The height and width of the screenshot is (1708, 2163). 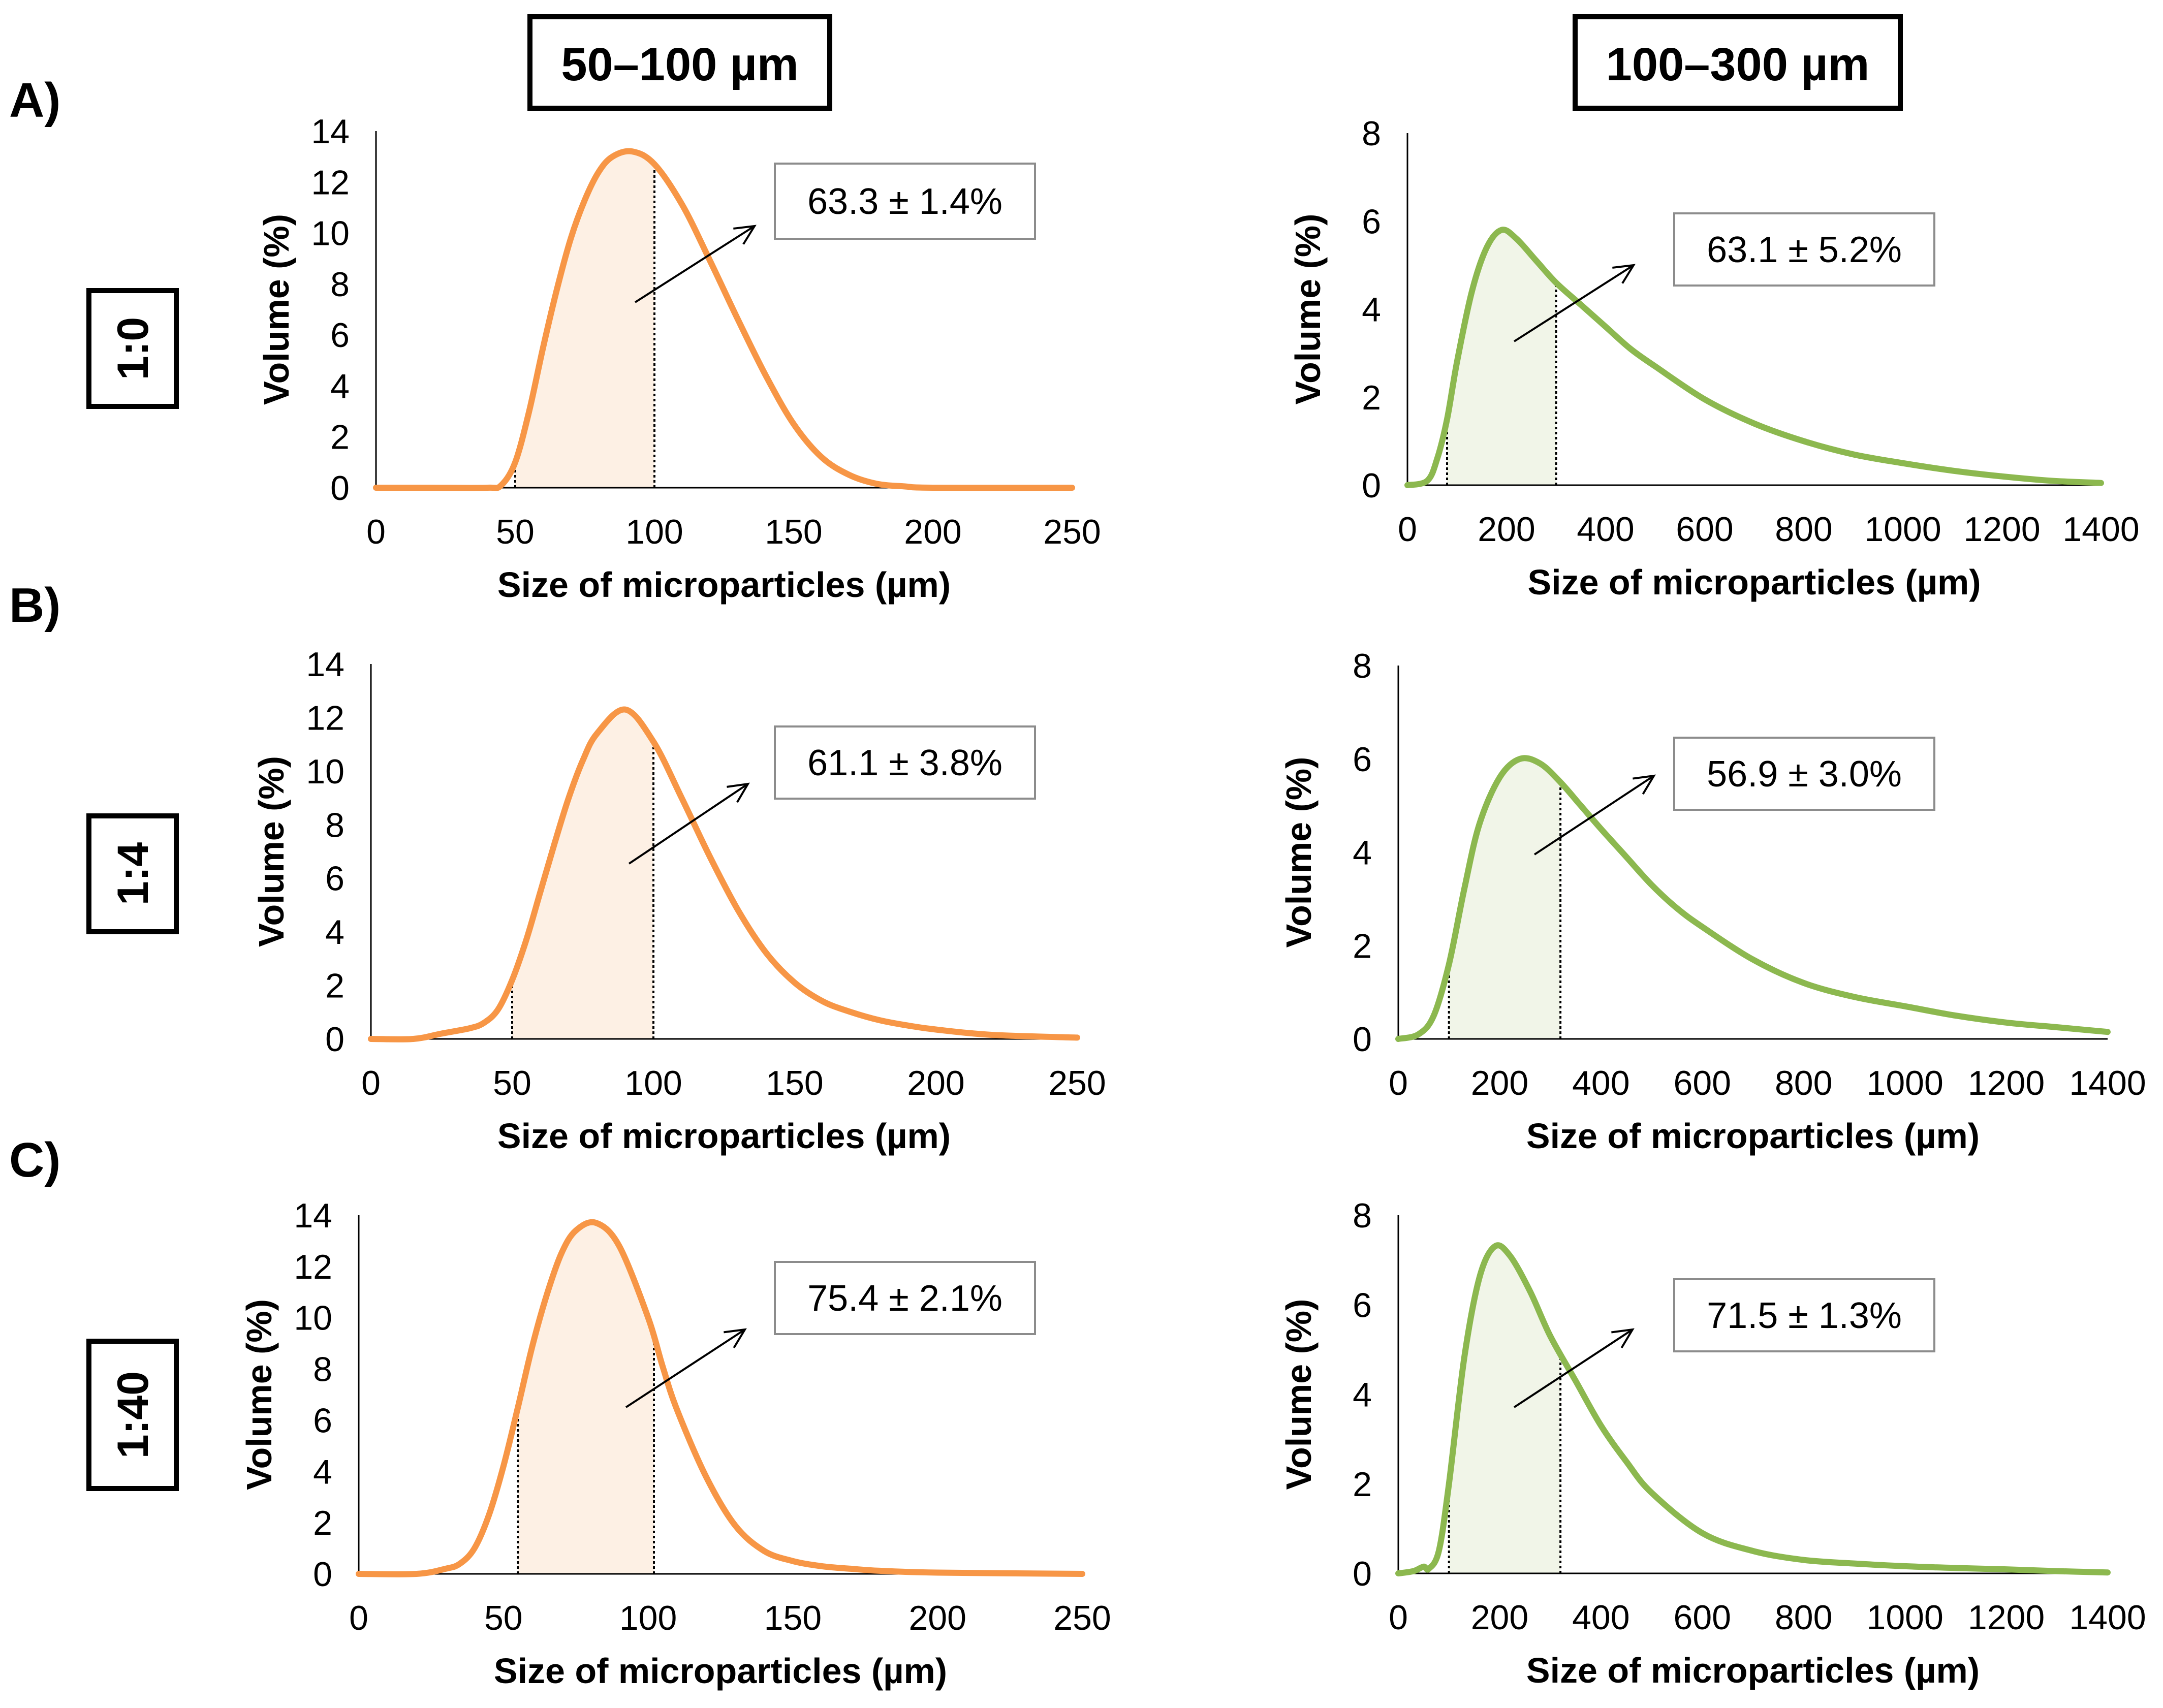 What do you see at coordinates (35, 1160) in the screenshot?
I see `row-label-c: C)` at bounding box center [35, 1160].